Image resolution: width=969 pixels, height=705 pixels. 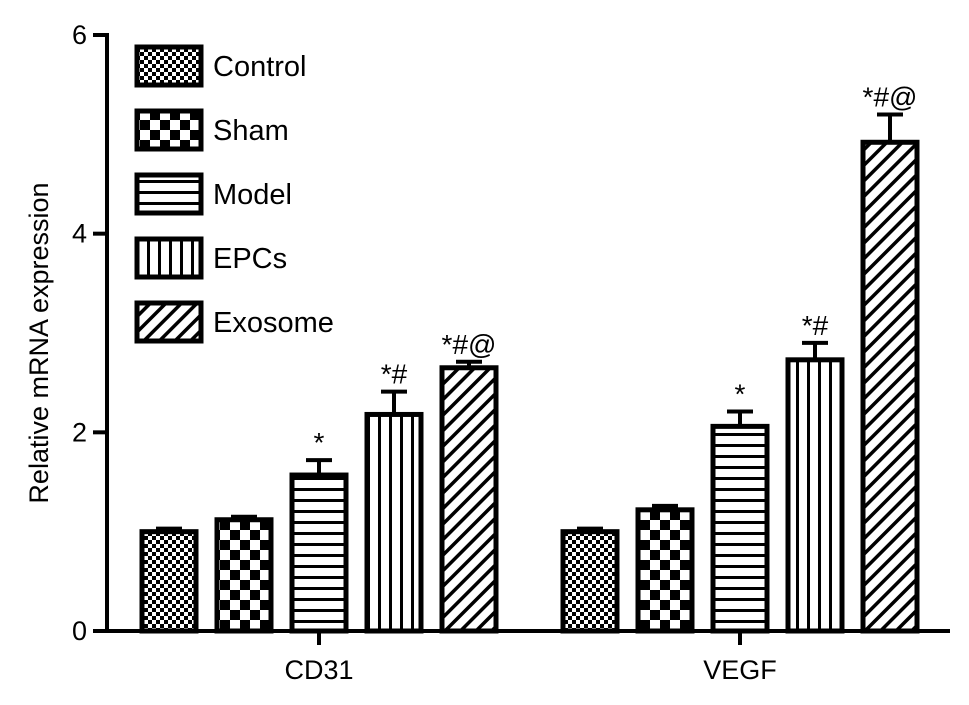 What do you see at coordinates (79, 35) in the screenshot?
I see `y-tick-label: 6` at bounding box center [79, 35].